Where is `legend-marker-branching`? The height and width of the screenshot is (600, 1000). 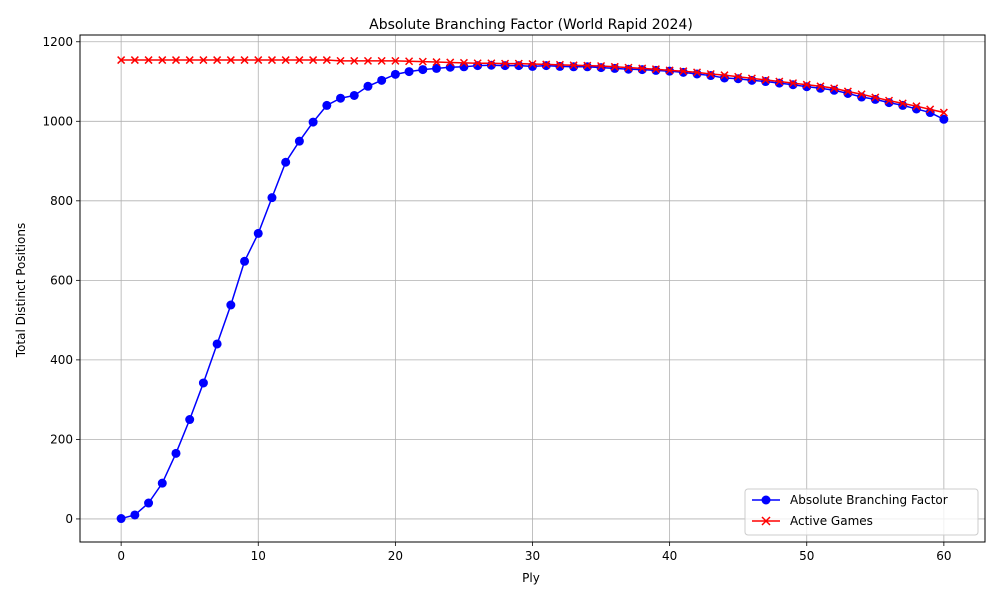 legend-marker-branching is located at coordinates (766, 500).